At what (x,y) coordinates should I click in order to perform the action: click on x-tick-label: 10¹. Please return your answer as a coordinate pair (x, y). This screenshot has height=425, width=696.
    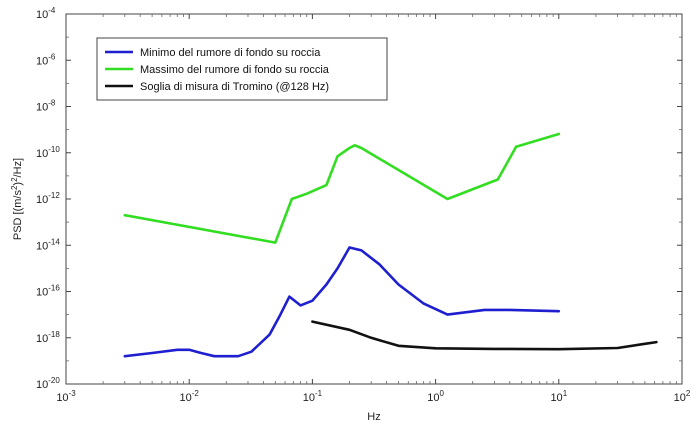
    Looking at the image, I should click on (558, 396).